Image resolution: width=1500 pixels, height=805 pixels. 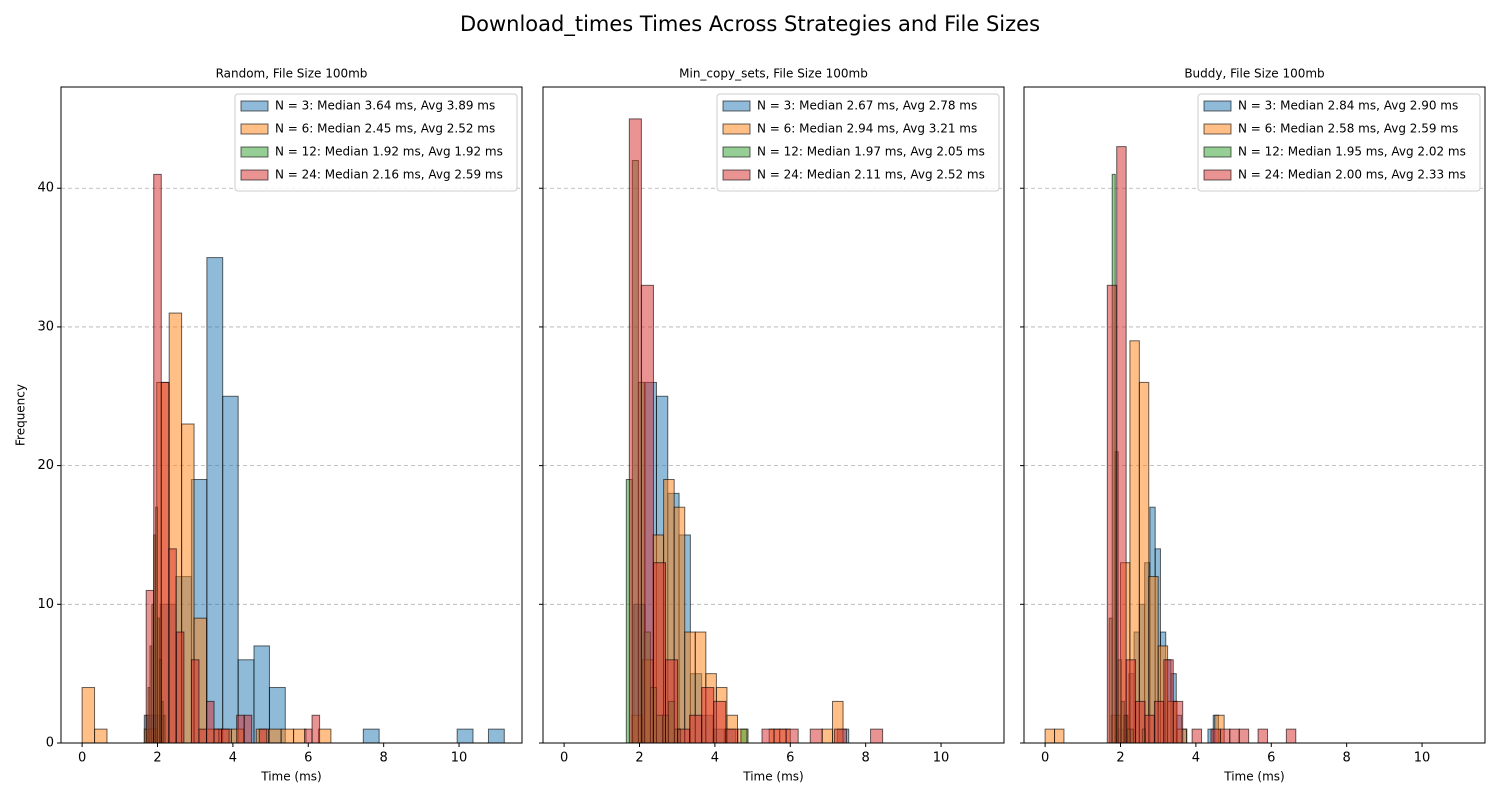 I want to click on legend-label: N = 12: Median 1.95 ms, Avg 2.02 ms, so click(x=1352, y=152).